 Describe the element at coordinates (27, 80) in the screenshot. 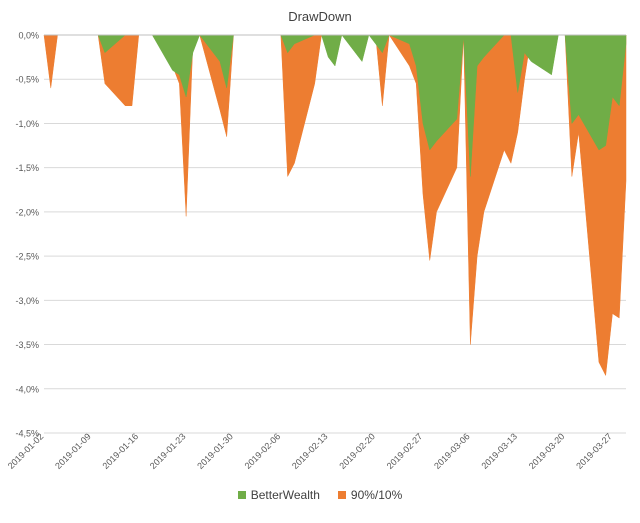

I see `y-tick-label: -0,5%` at that location.